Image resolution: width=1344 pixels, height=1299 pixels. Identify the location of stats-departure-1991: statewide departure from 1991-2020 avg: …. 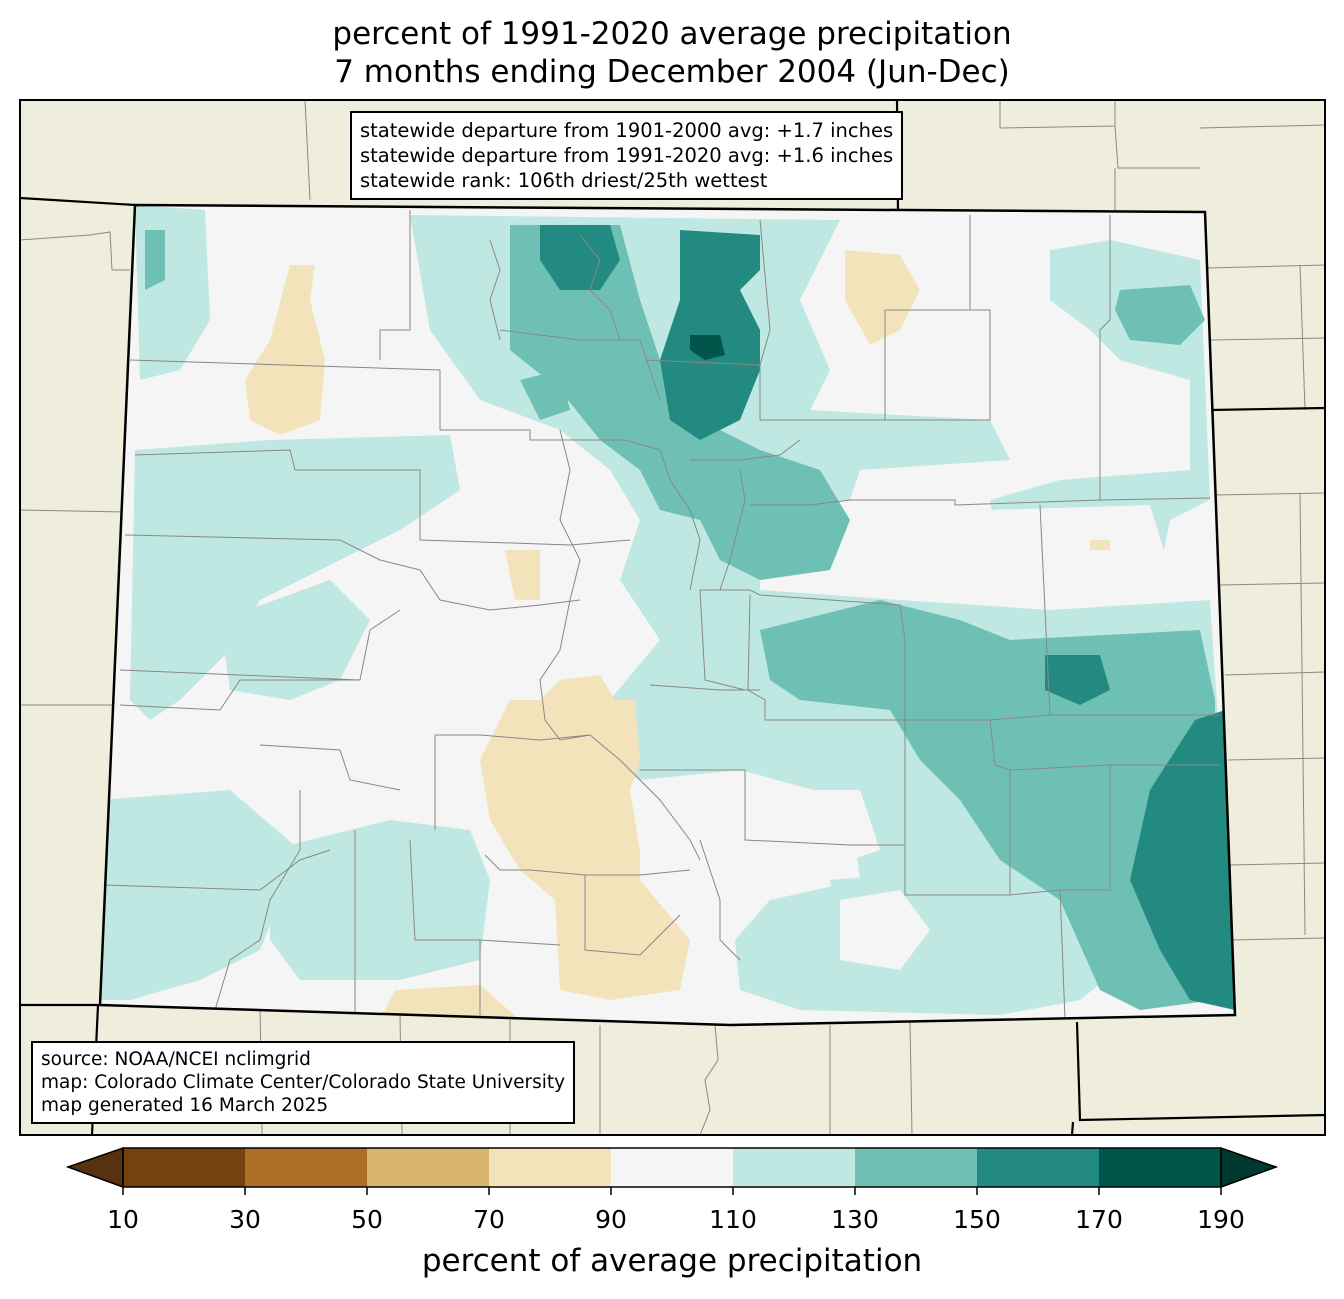
(627, 155).